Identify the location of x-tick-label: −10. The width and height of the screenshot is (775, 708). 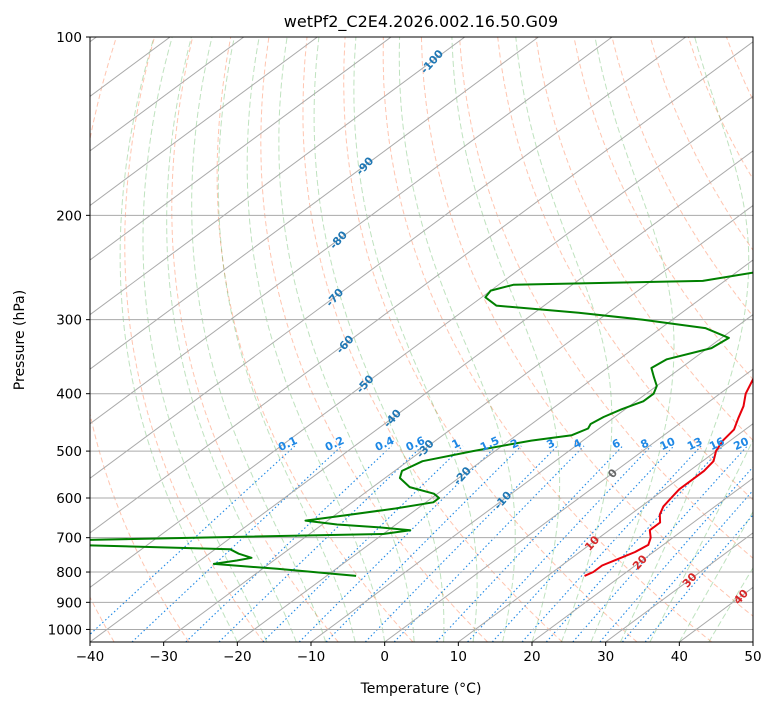
(311, 657).